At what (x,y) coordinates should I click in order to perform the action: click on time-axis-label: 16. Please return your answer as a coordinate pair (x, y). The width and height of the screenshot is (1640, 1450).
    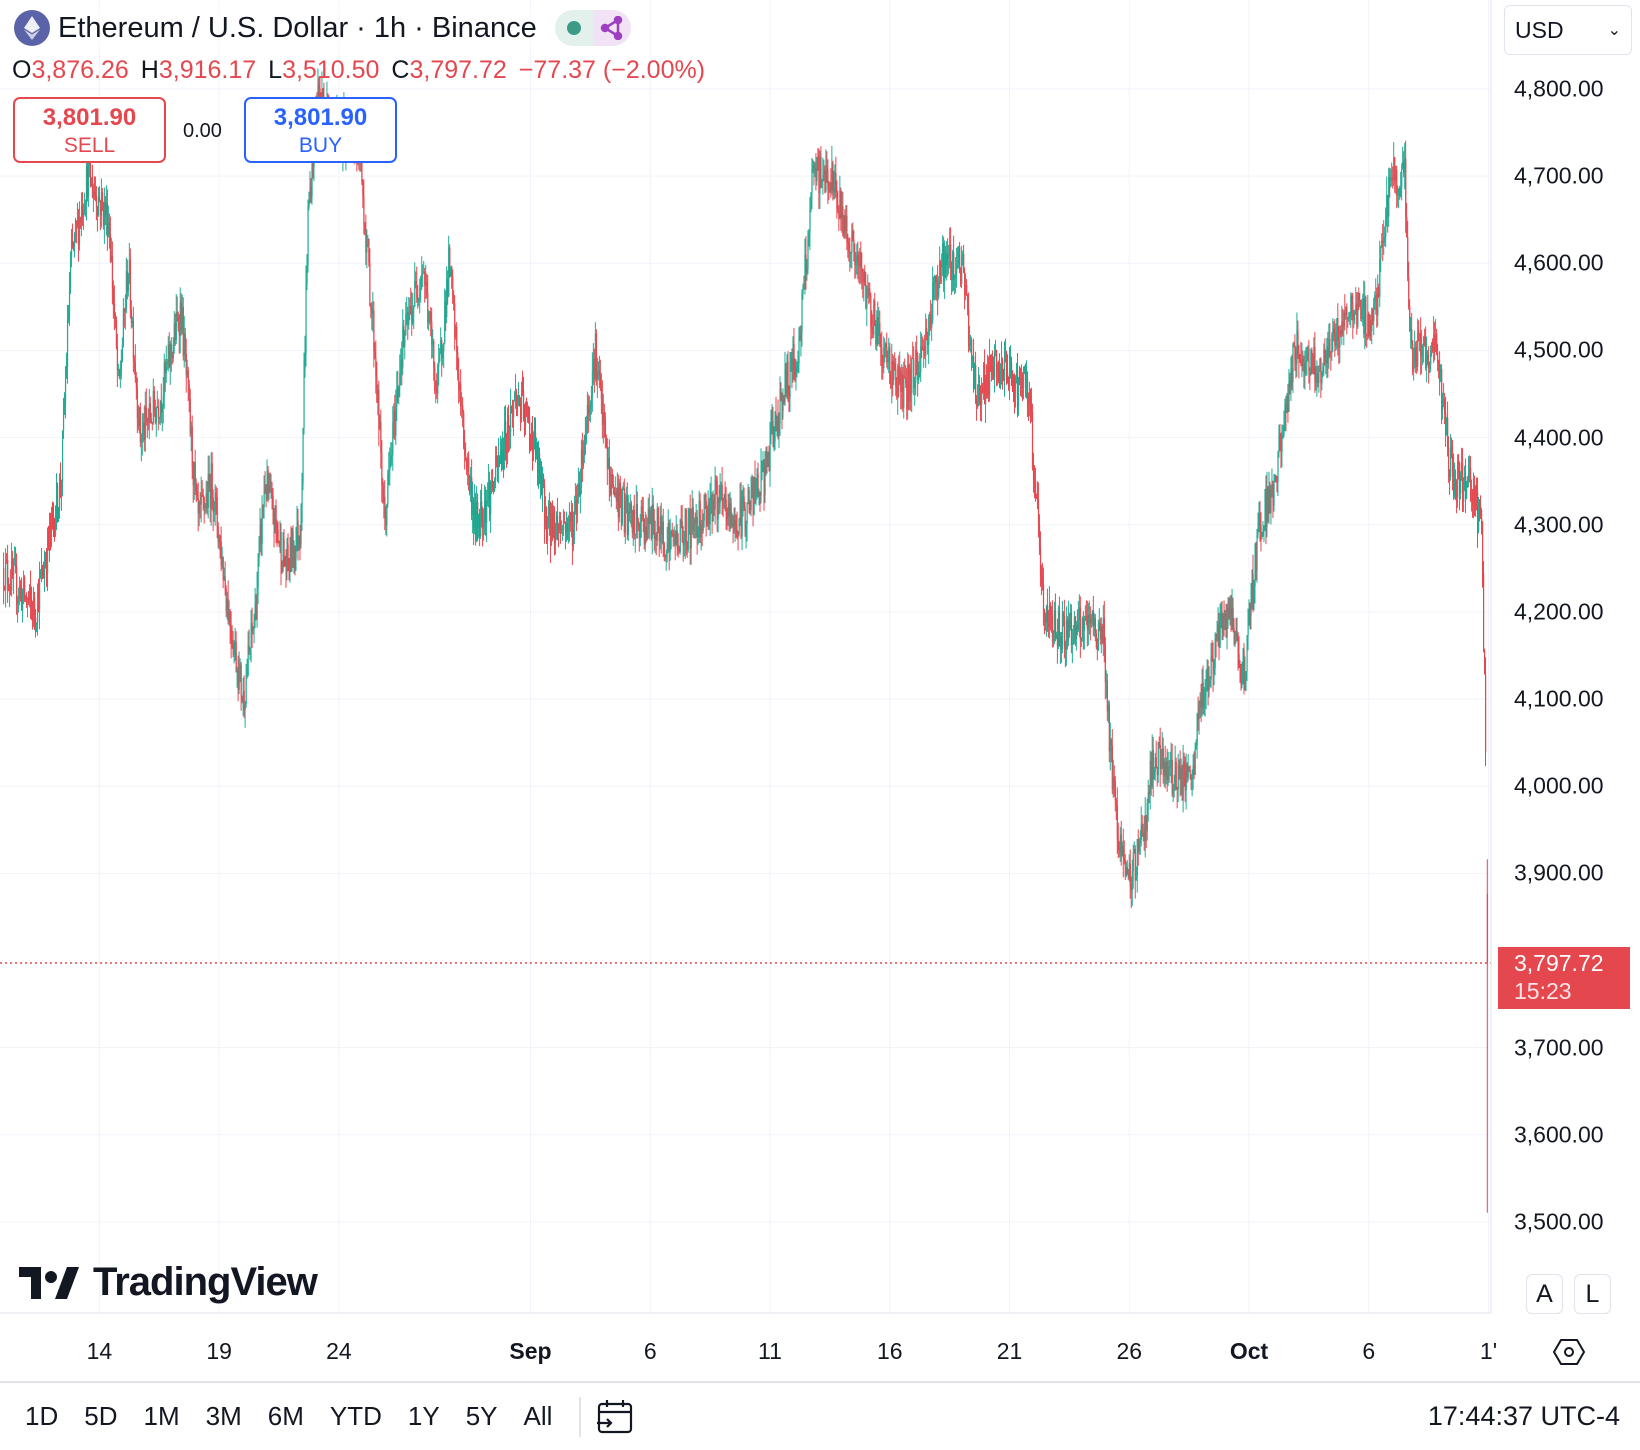
    Looking at the image, I should click on (889, 1351).